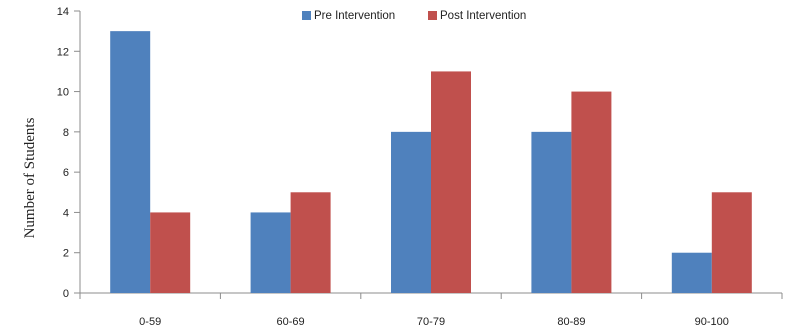 Image resolution: width=790 pixels, height=331 pixels. Describe the element at coordinates (712, 322) in the screenshot. I see `x-tick-label: 90-100` at that location.